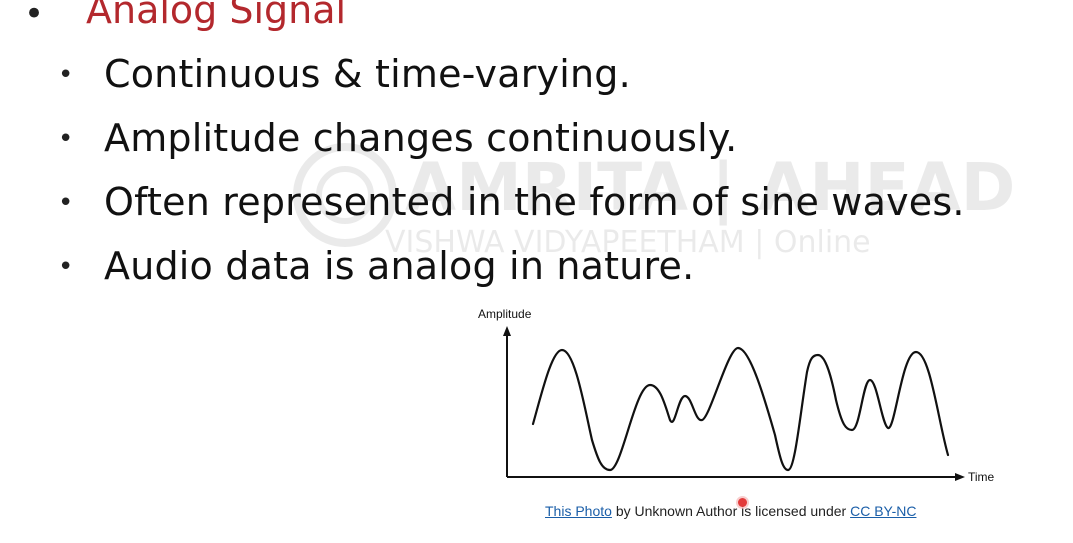 The image size is (1073, 543). I want to click on pointer-cursor-icon, so click(742, 502).